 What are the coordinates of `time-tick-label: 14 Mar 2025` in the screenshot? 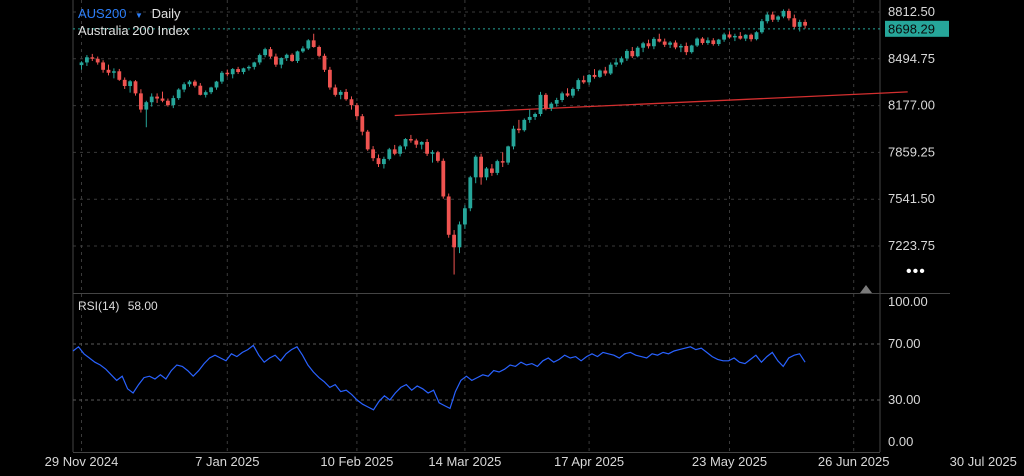 It's located at (464, 461).